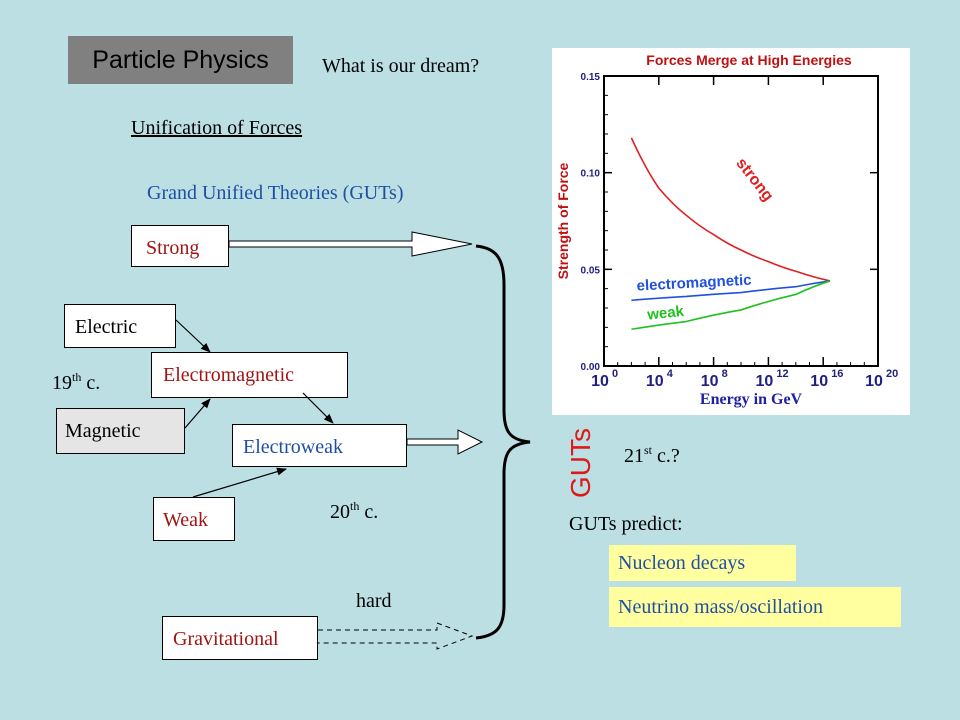  Describe the element at coordinates (615, 374) in the screenshot. I see `x-tick-exponent: 0` at that location.